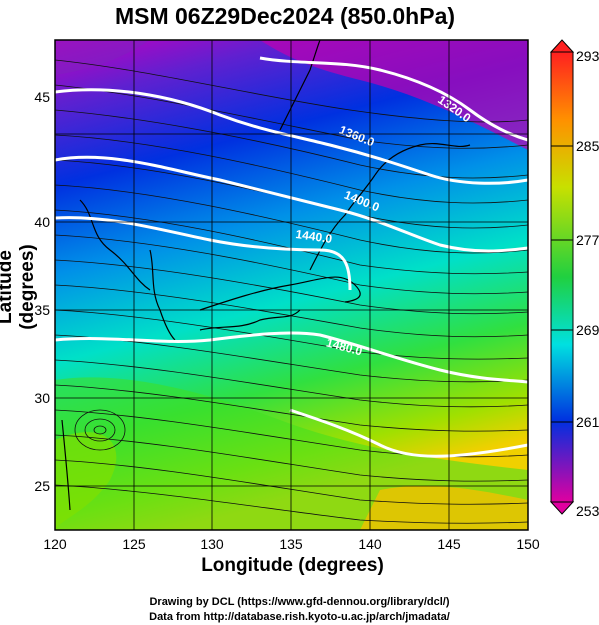  I want to click on x-tick-label: 130, so click(212, 544).